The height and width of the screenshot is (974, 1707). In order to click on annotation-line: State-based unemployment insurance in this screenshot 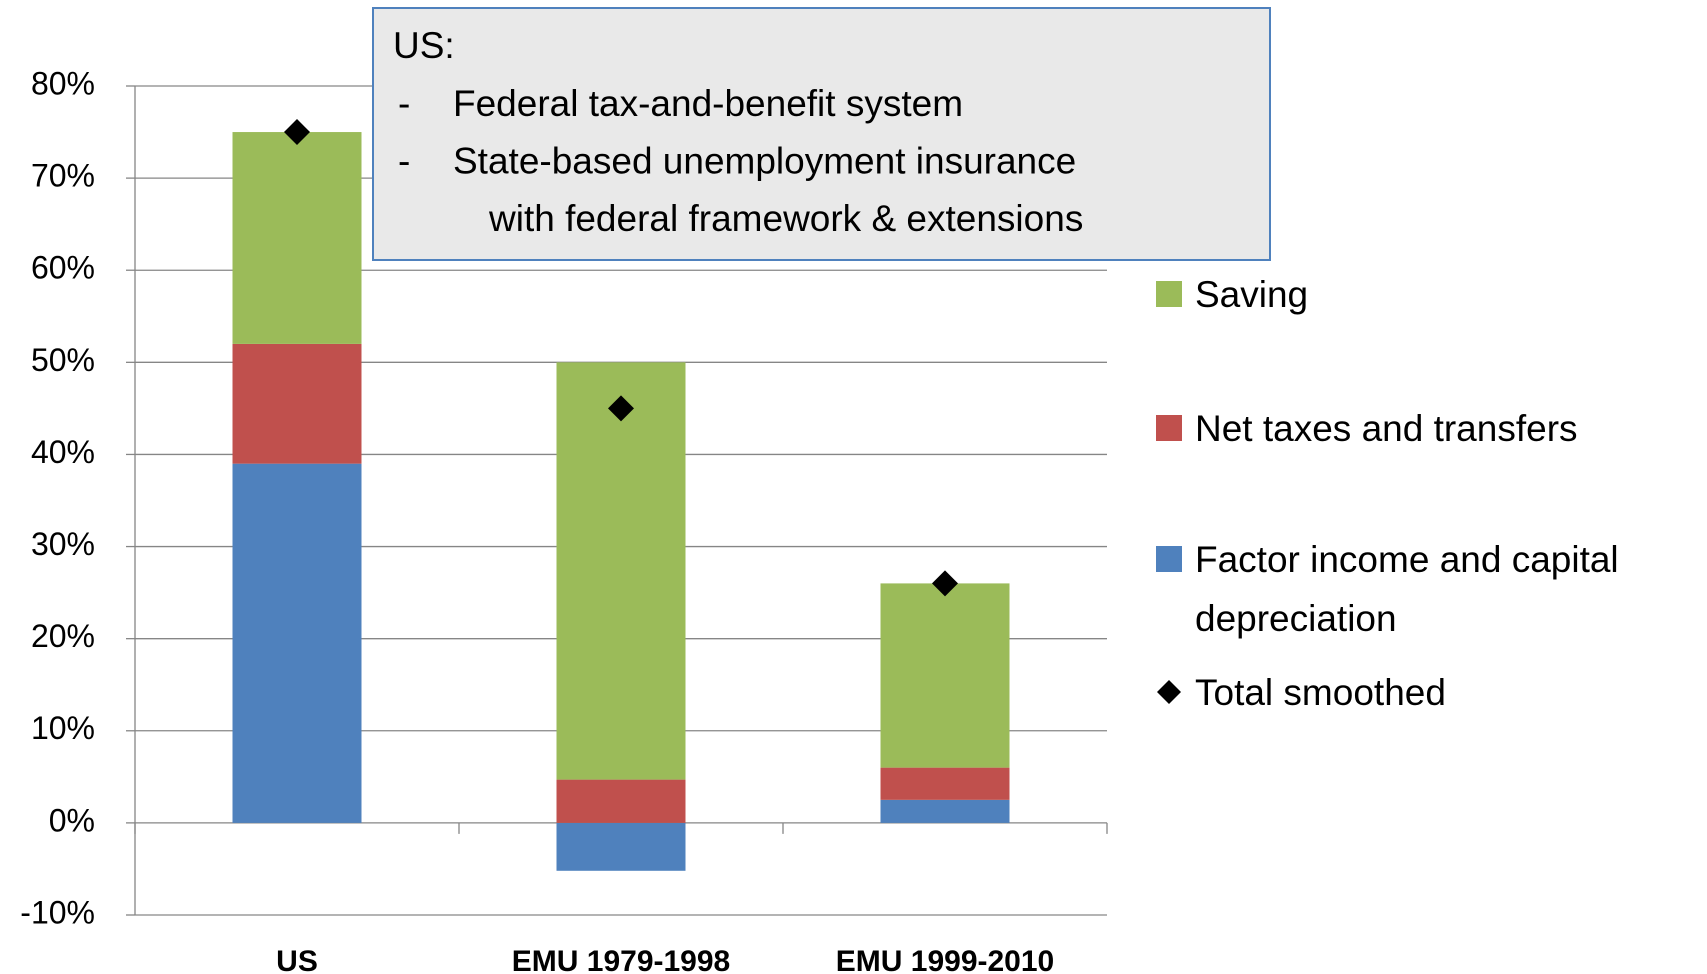, I will do `click(764, 160)`.